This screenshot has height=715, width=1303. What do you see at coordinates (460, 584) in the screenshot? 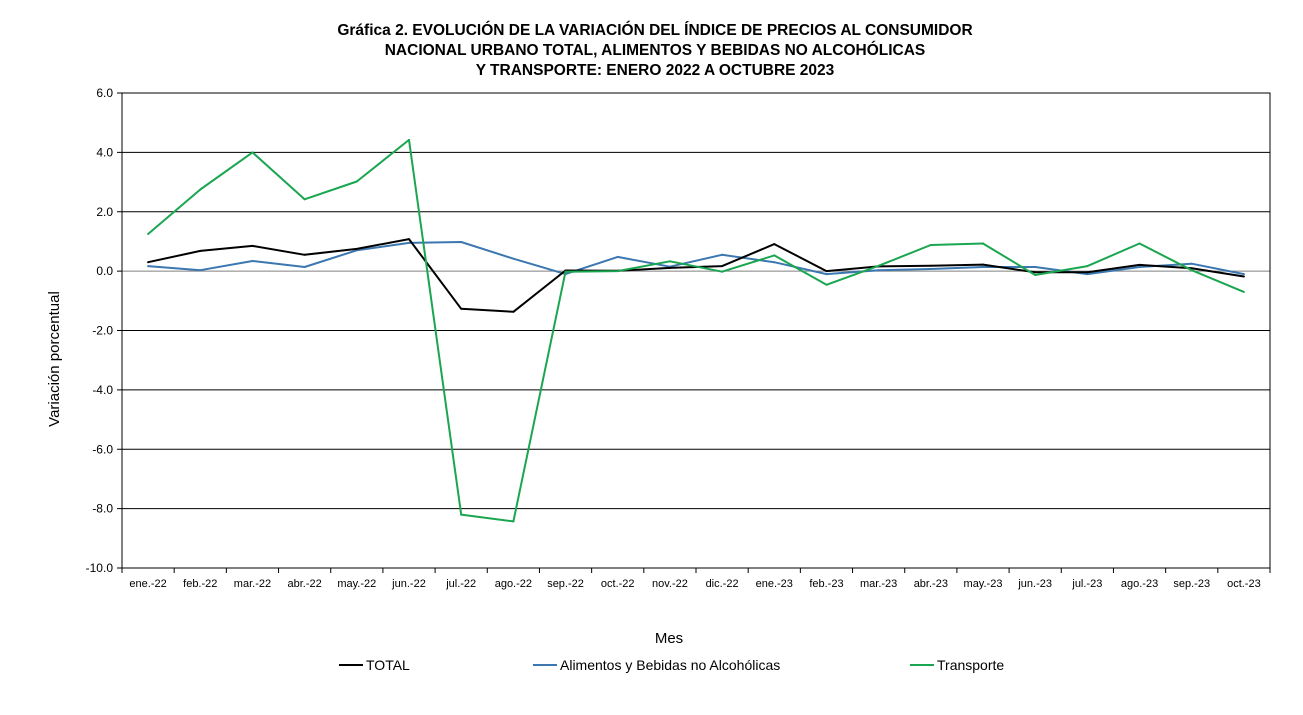
I see `x-tick-label: jul.-22` at bounding box center [460, 584].